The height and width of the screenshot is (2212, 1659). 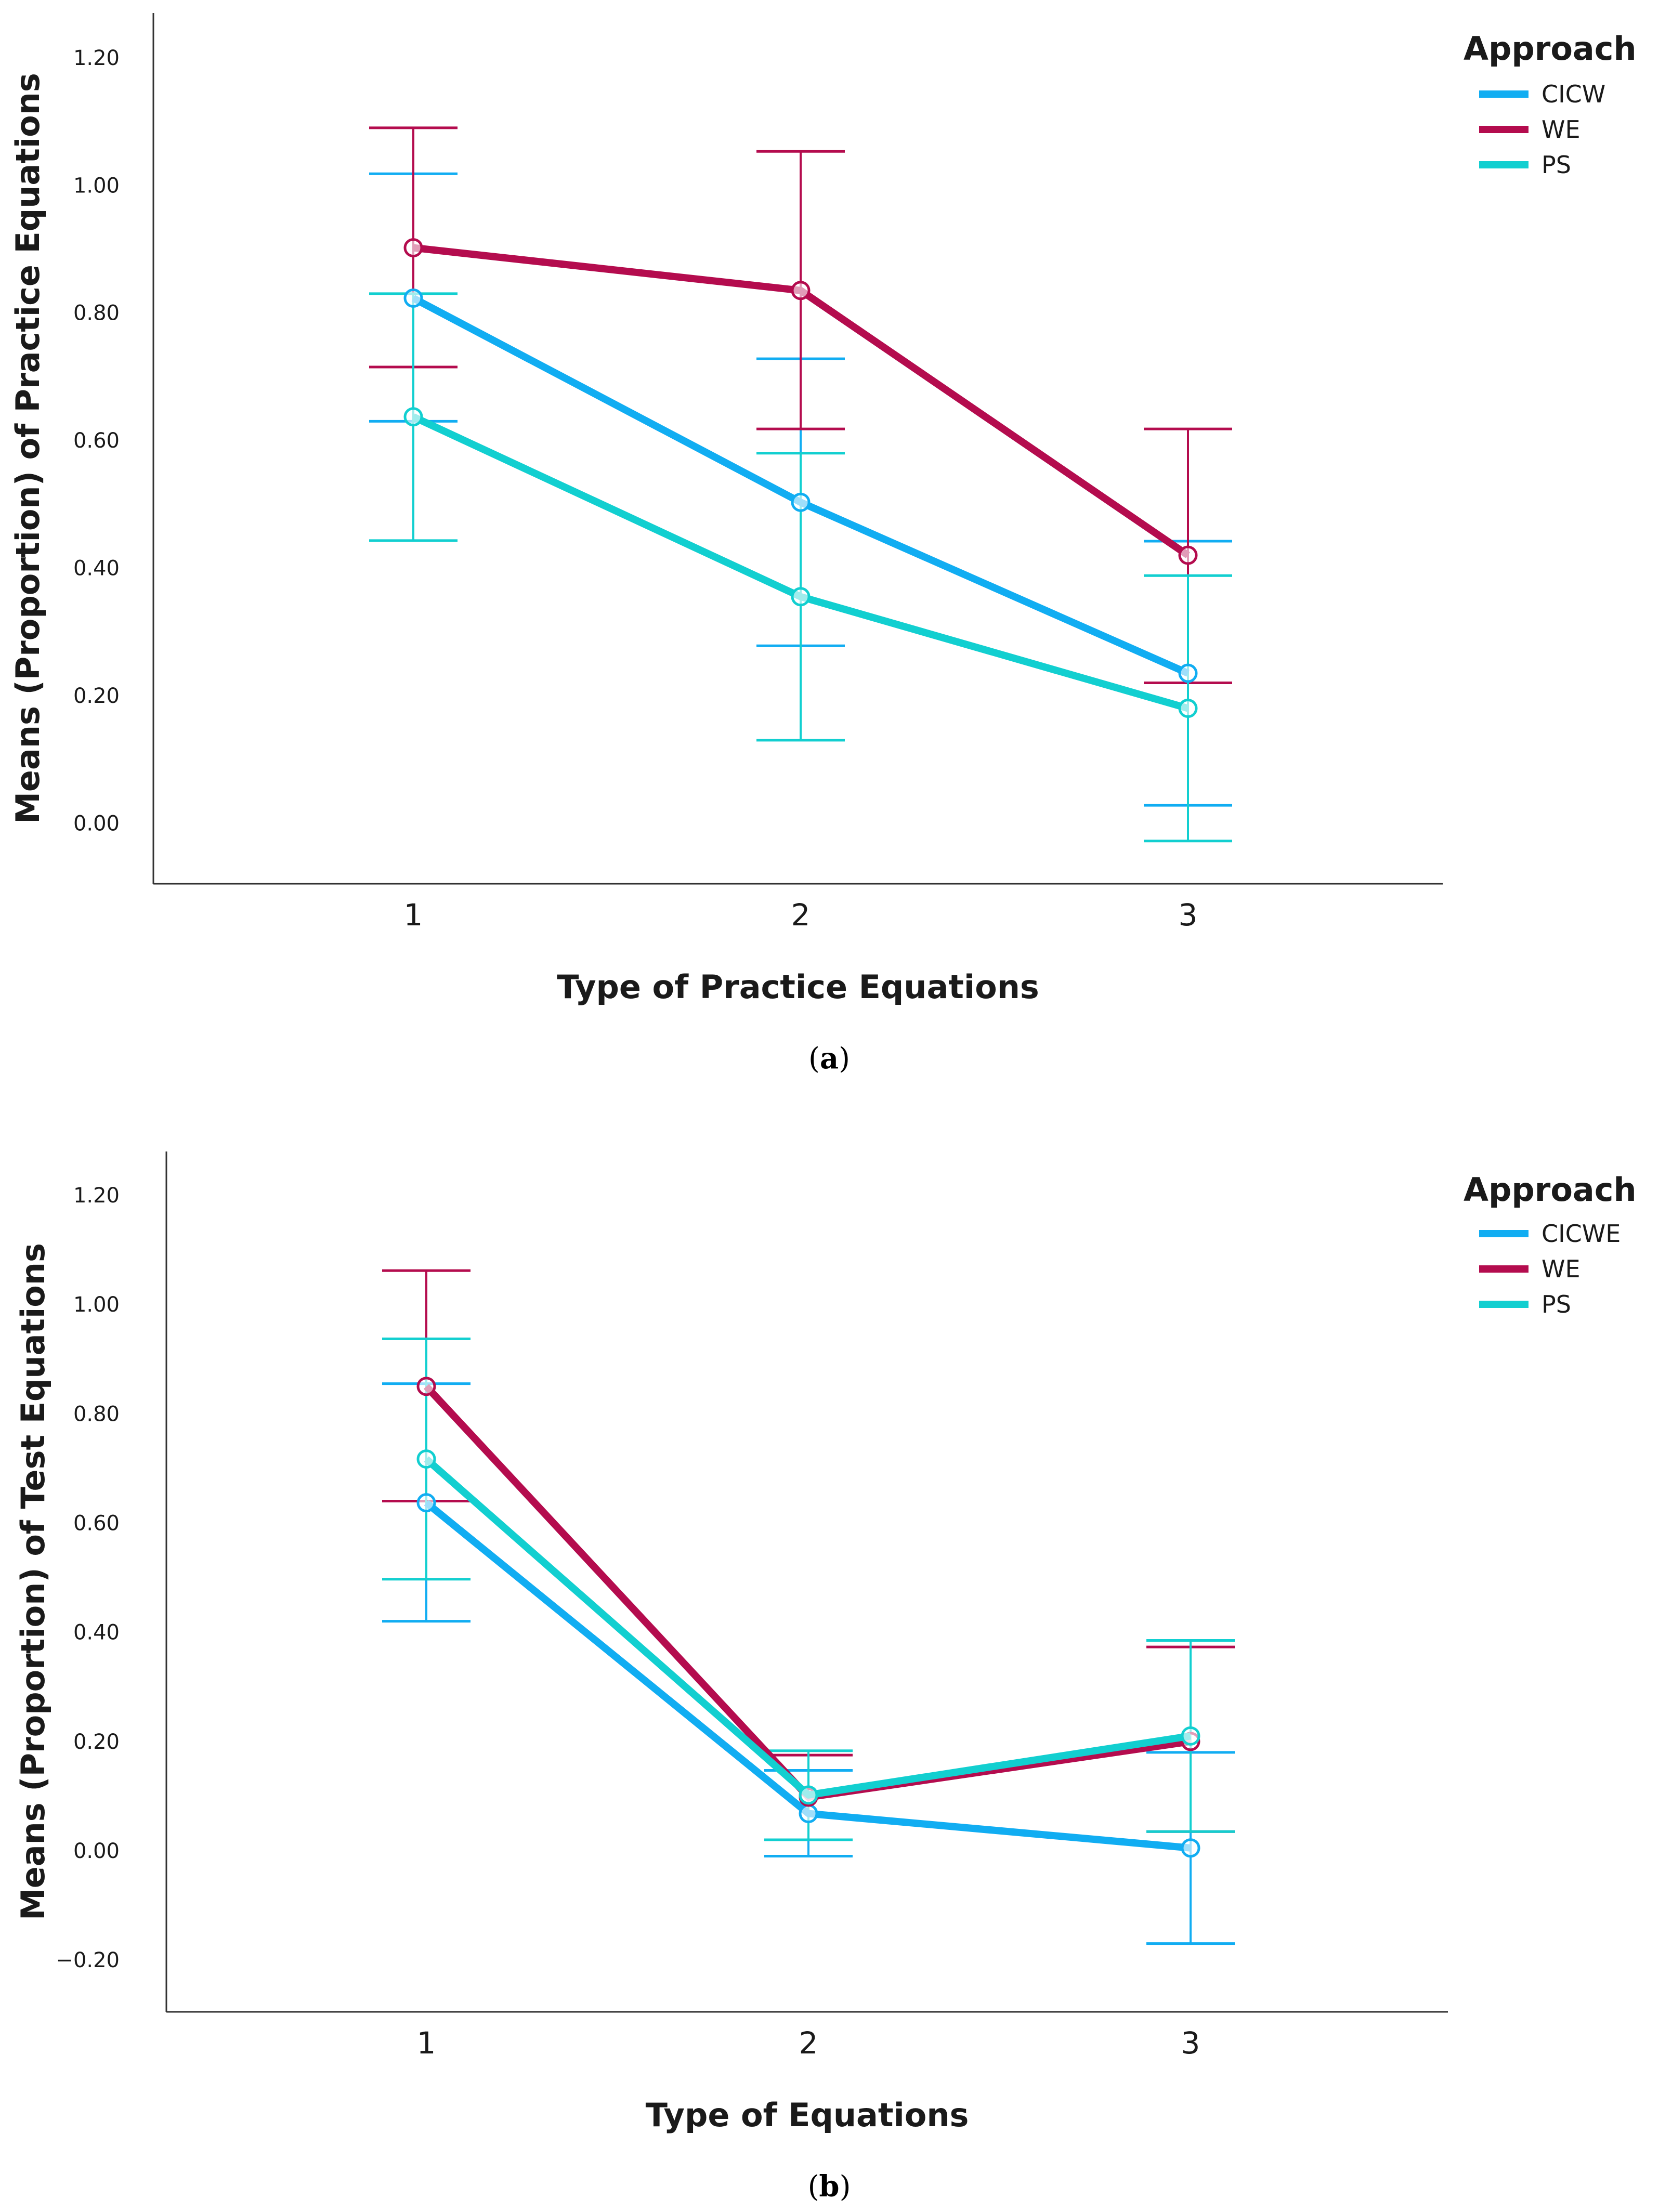 I want to click on y-tick-label: −0.20, so click(x=88, y=1960).